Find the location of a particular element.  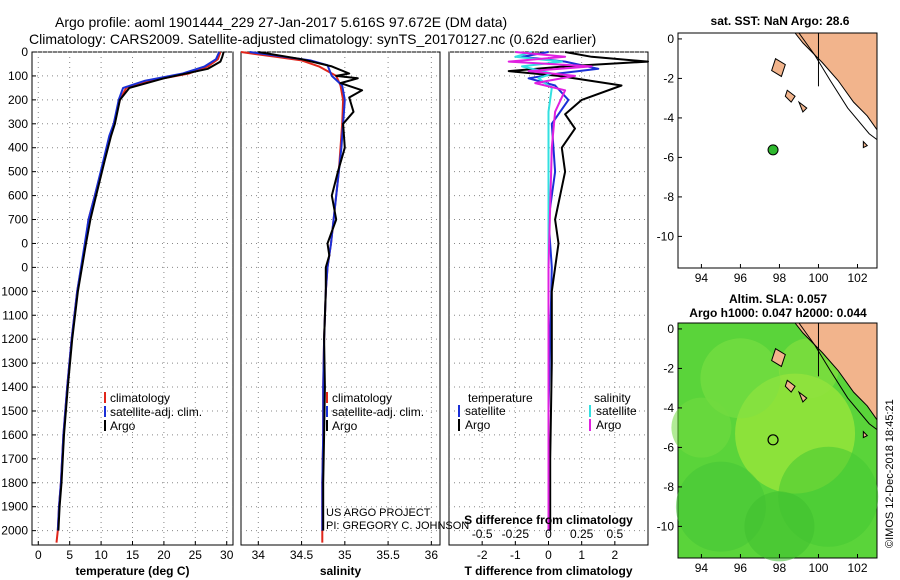

x-tick-label: -2 is located at coordinates (482, 555).